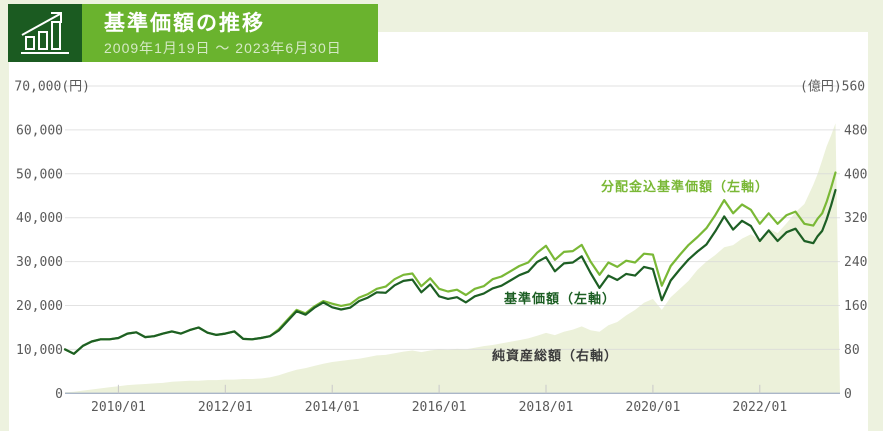 This screenshot has width=883, height=431. I want to click on left-axis-label: 40,000, so click(39, 218).